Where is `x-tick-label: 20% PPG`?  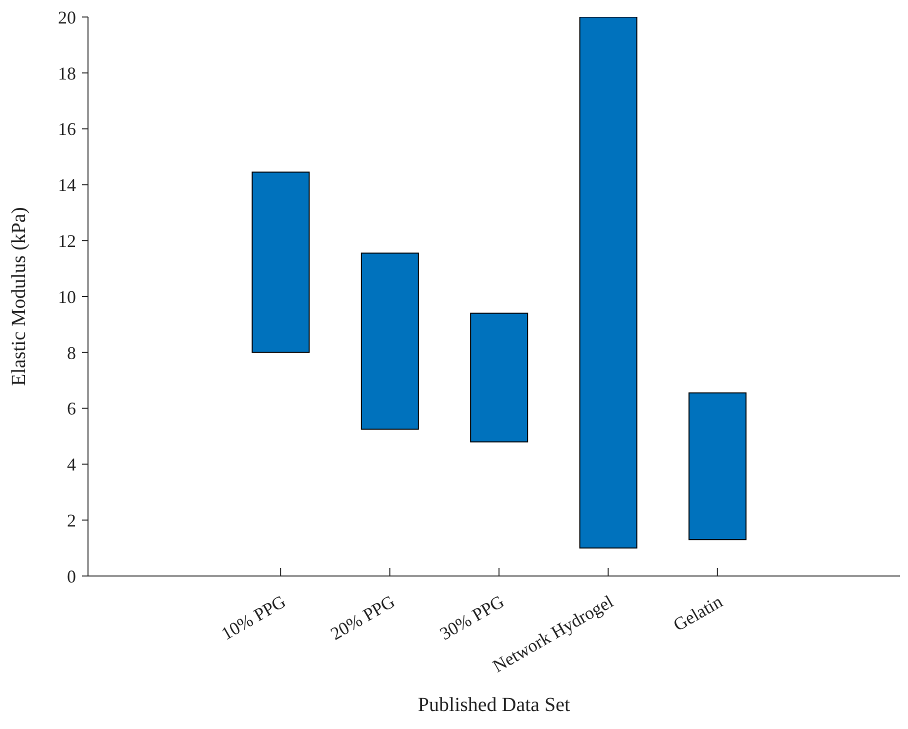 x-tick-label: 20% PPG is located at coordinates (362, 617).